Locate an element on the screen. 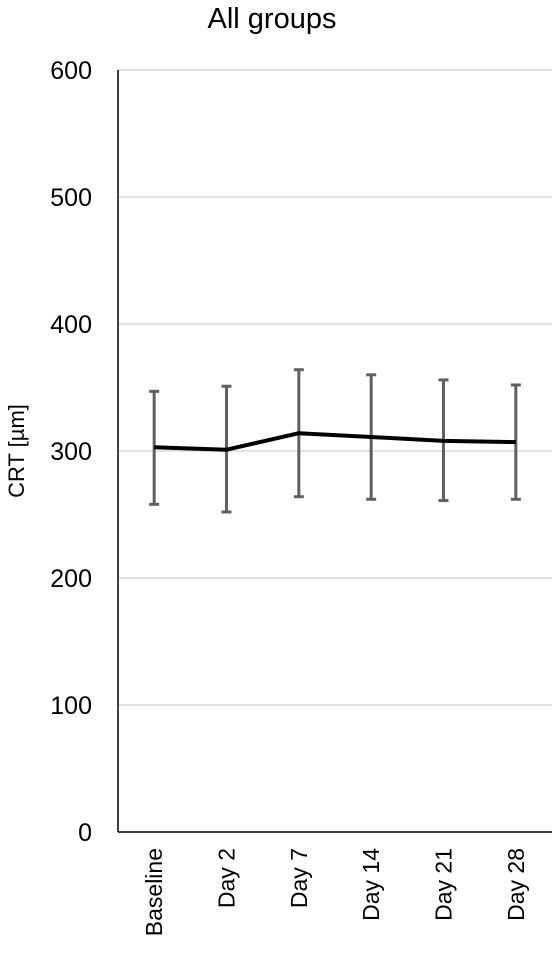 The width and height of the screenshot is (555, 972). x-category-label: Day 28 is located at coordinates (516, 884).